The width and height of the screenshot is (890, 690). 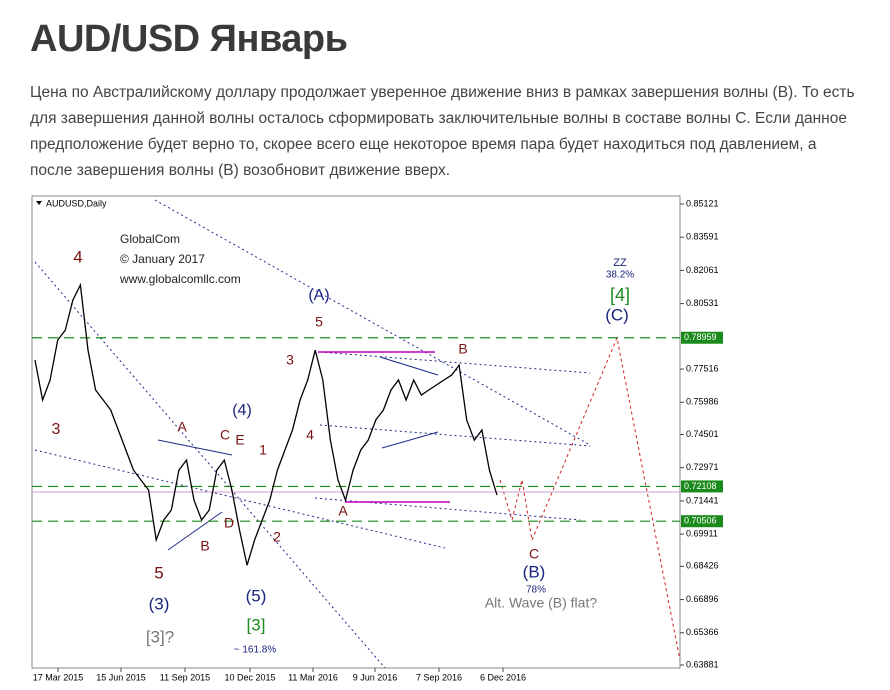 What do you see at coordinates (702, 270) in the screenshot?
I see `y-tick-label: 0.82061` at bounding box center [702, 270].